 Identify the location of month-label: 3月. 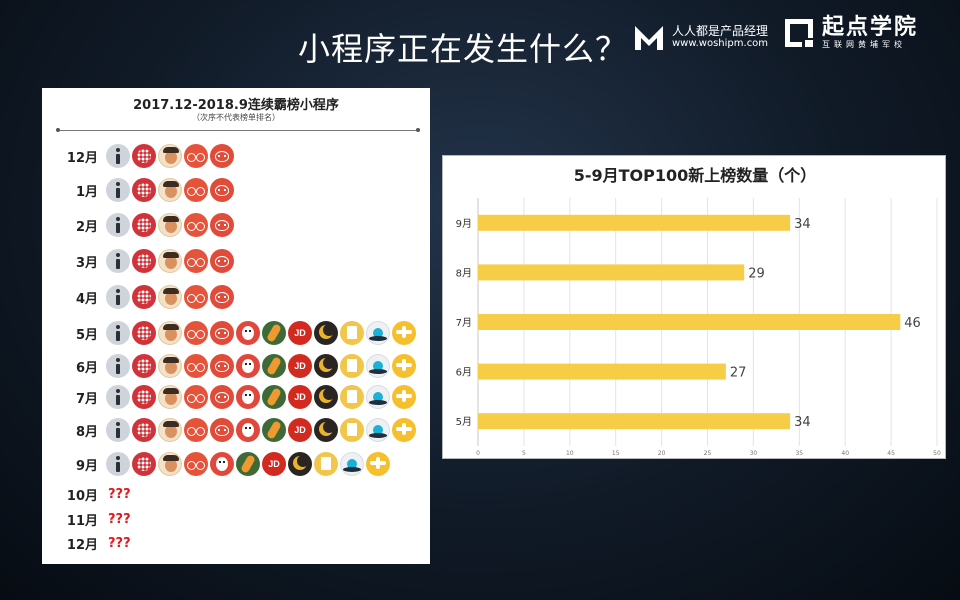
(86, 263).